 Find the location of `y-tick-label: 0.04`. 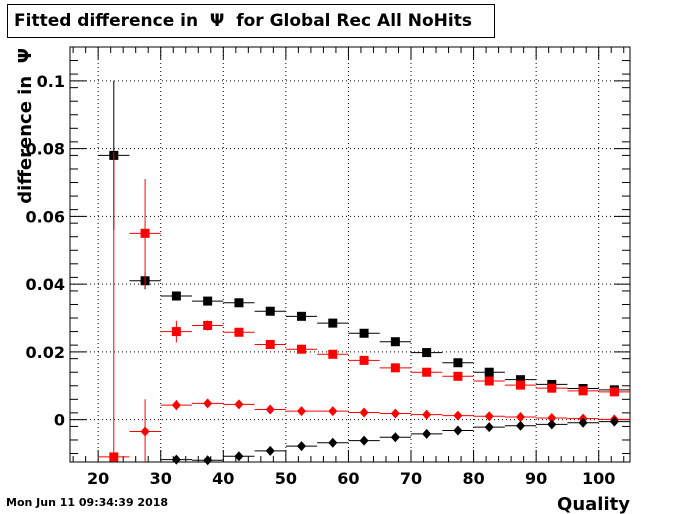

y-tick-label: 0.04 is located at coordinates (45, 284).